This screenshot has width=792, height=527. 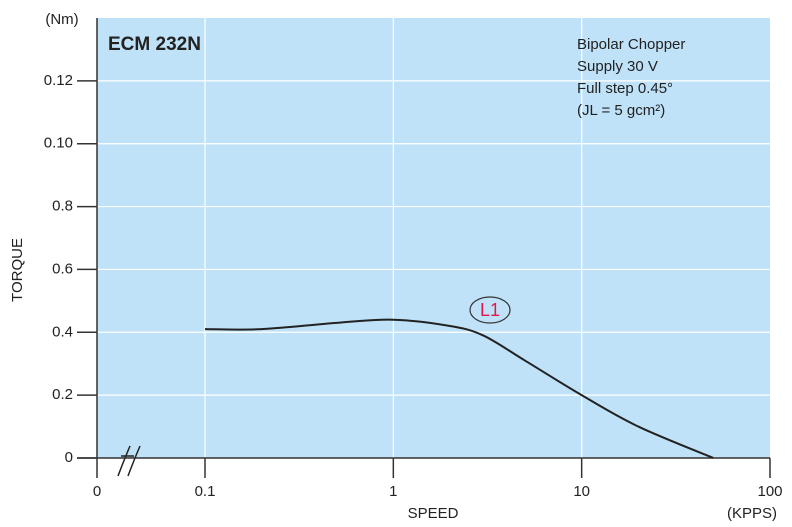 I want to click on y-tick-label: 0.12, so click(x=58, y=80).